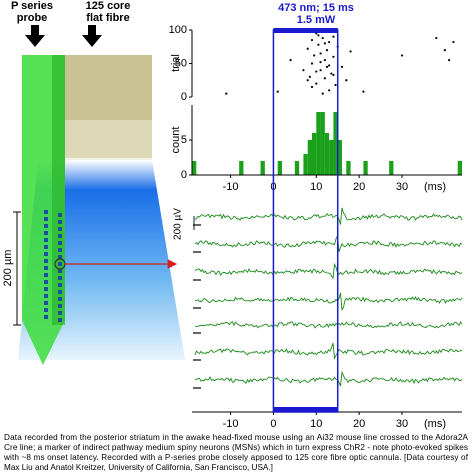 This screenshot has width=474, height=476. I want to click on fibre-label: flat fibre, so click(107, 18).